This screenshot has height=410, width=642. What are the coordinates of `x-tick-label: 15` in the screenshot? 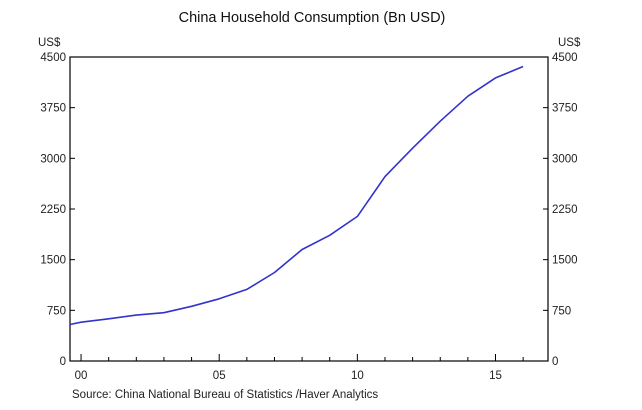 It's located at (495, 376).